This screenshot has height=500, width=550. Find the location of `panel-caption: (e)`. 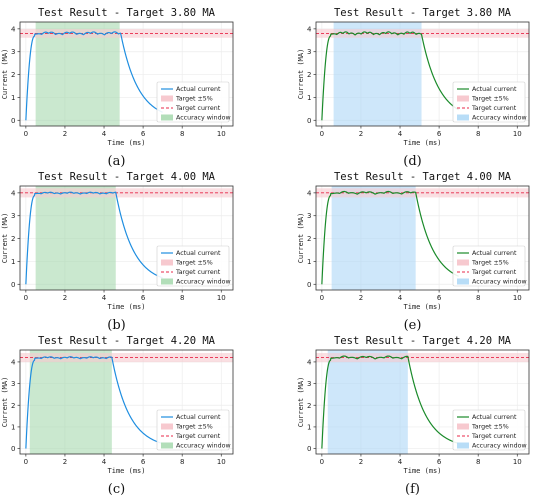

panel-caption: (e) is located at coordinates (413, 325).